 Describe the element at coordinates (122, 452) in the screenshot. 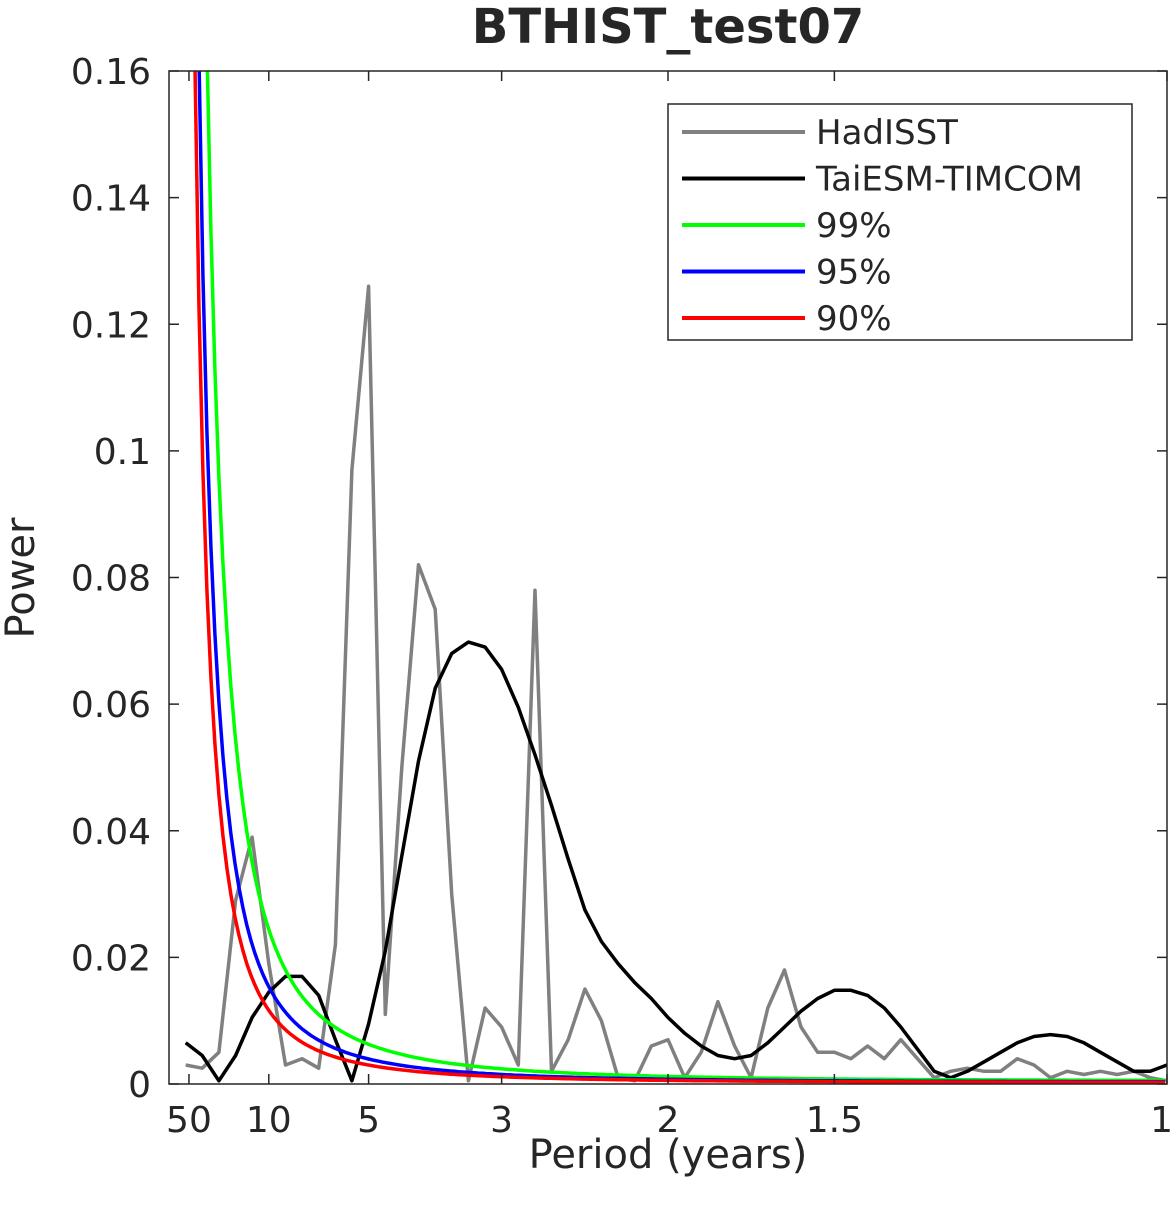

I see `y-tick-label: 0.1` at that location.